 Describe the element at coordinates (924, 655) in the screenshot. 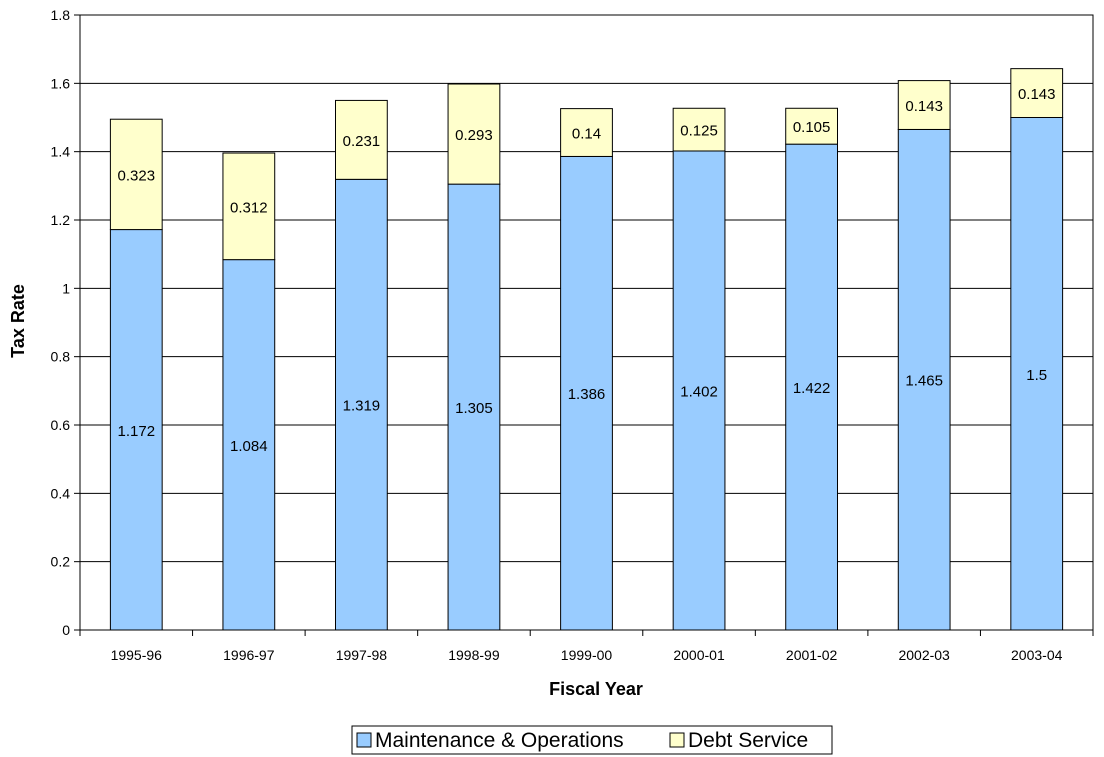

I see `x-tick-label: 2002-03` at that location.